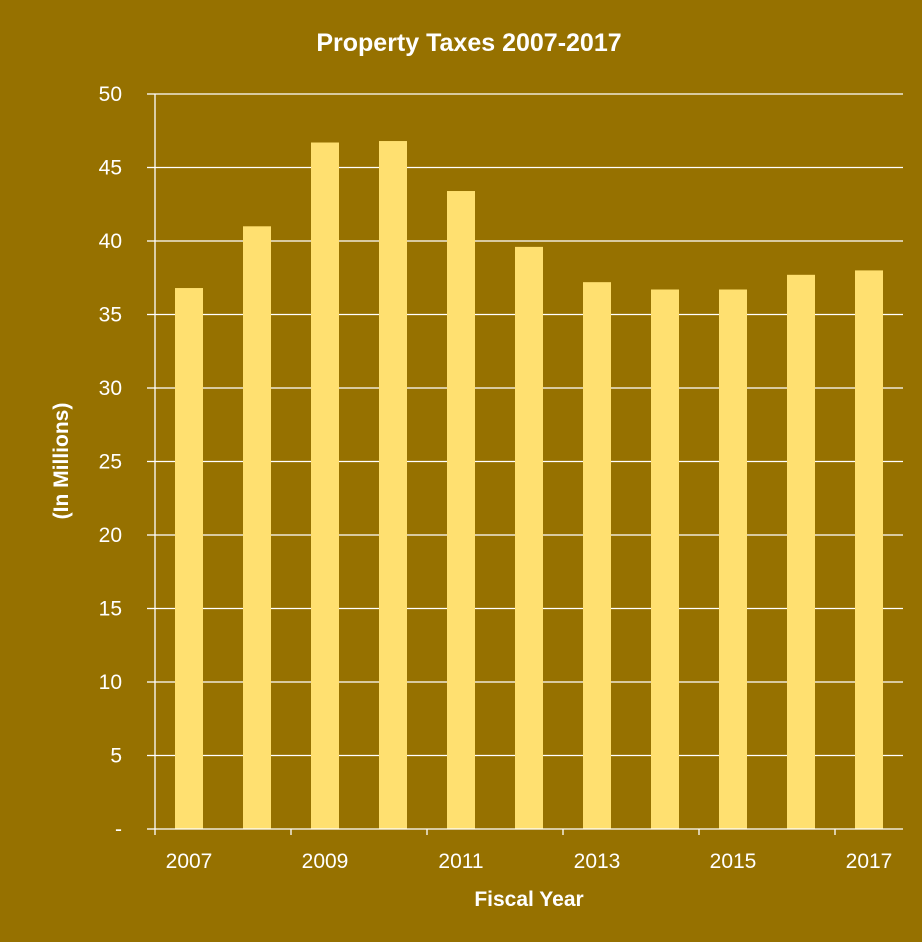  What do you see at coordinates (869, 861) in the screenshot?
I see `x-tick-label: 2017` at bounding box center [869, 861].